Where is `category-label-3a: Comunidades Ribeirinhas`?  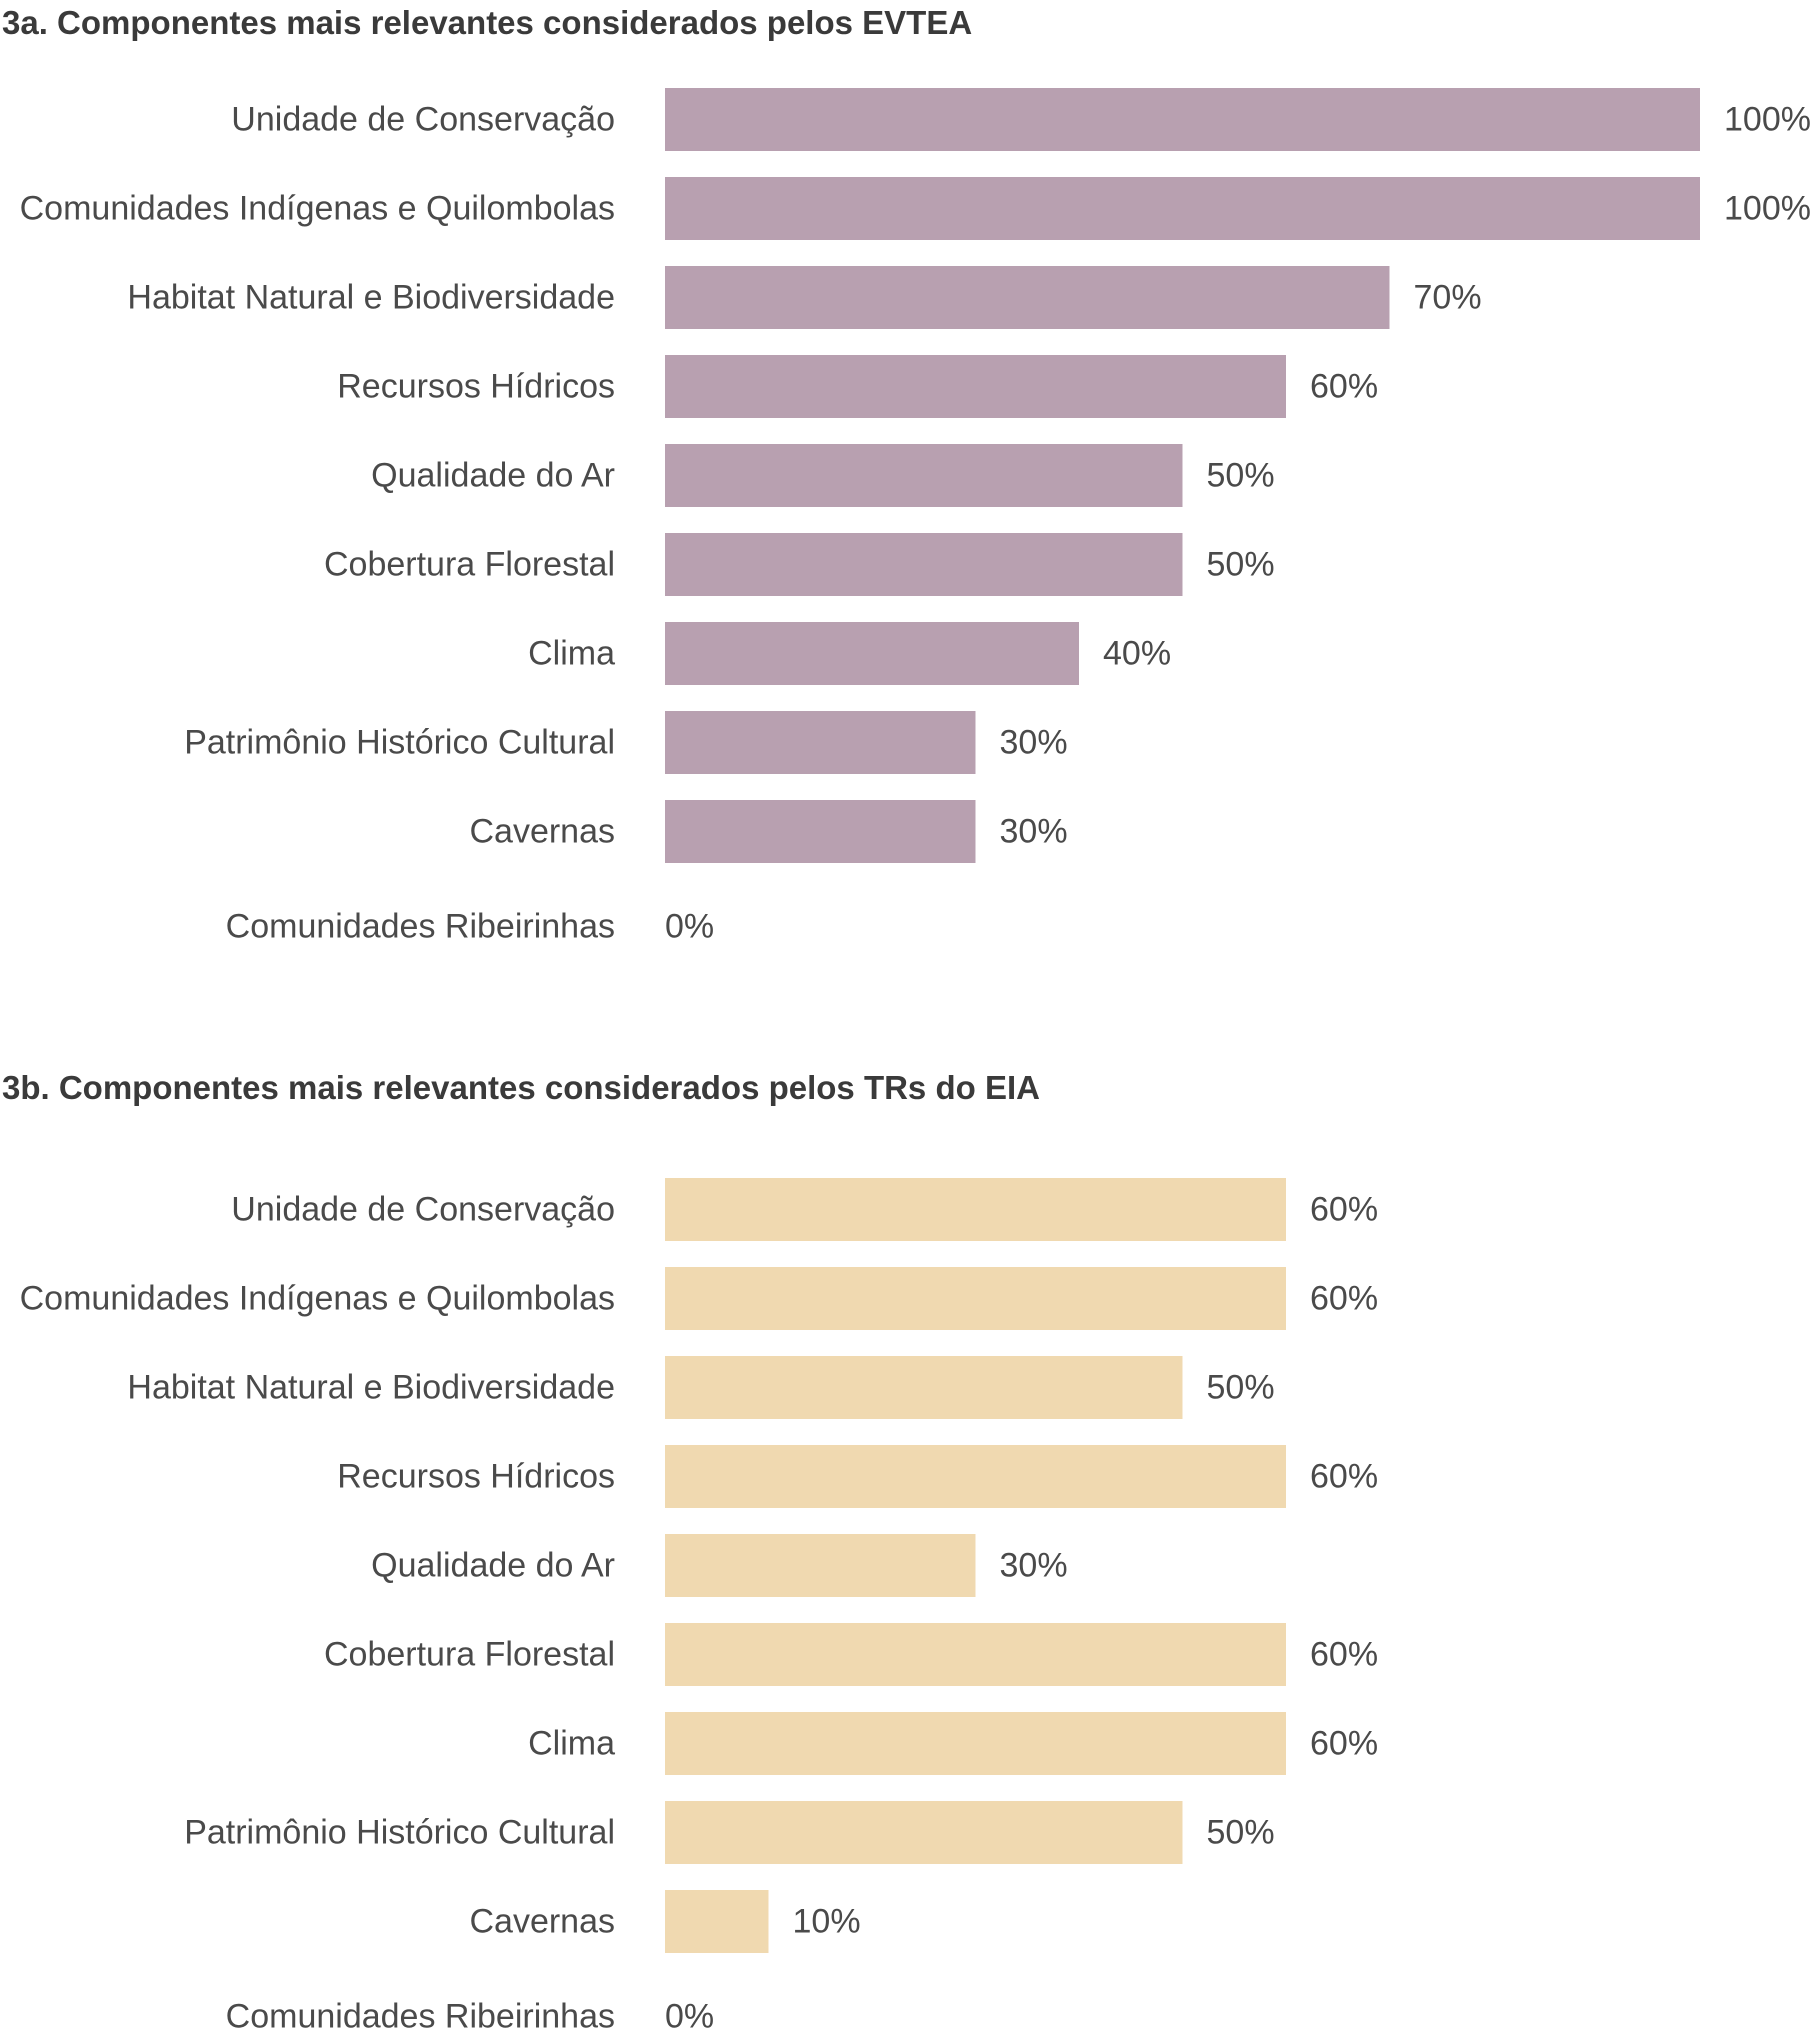
category-label-3a: Comunidades Ribeirinhas is located at coordinates (420, 927).